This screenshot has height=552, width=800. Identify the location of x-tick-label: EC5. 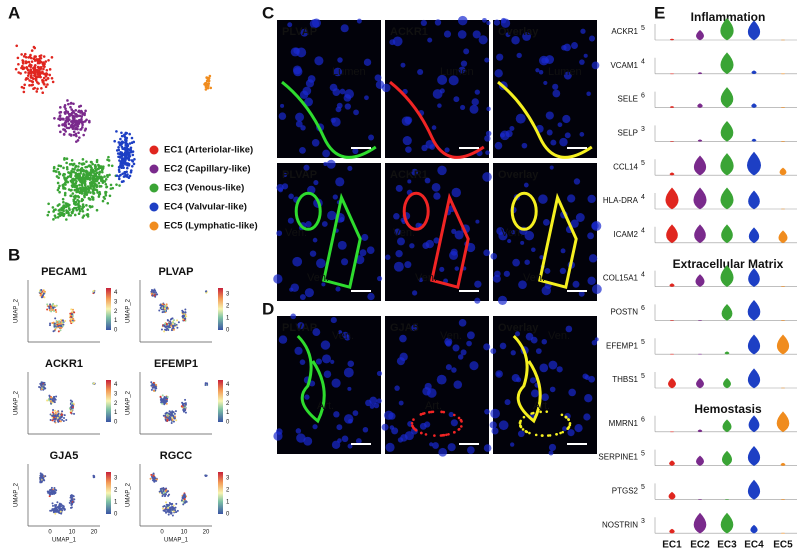
(783, 545).